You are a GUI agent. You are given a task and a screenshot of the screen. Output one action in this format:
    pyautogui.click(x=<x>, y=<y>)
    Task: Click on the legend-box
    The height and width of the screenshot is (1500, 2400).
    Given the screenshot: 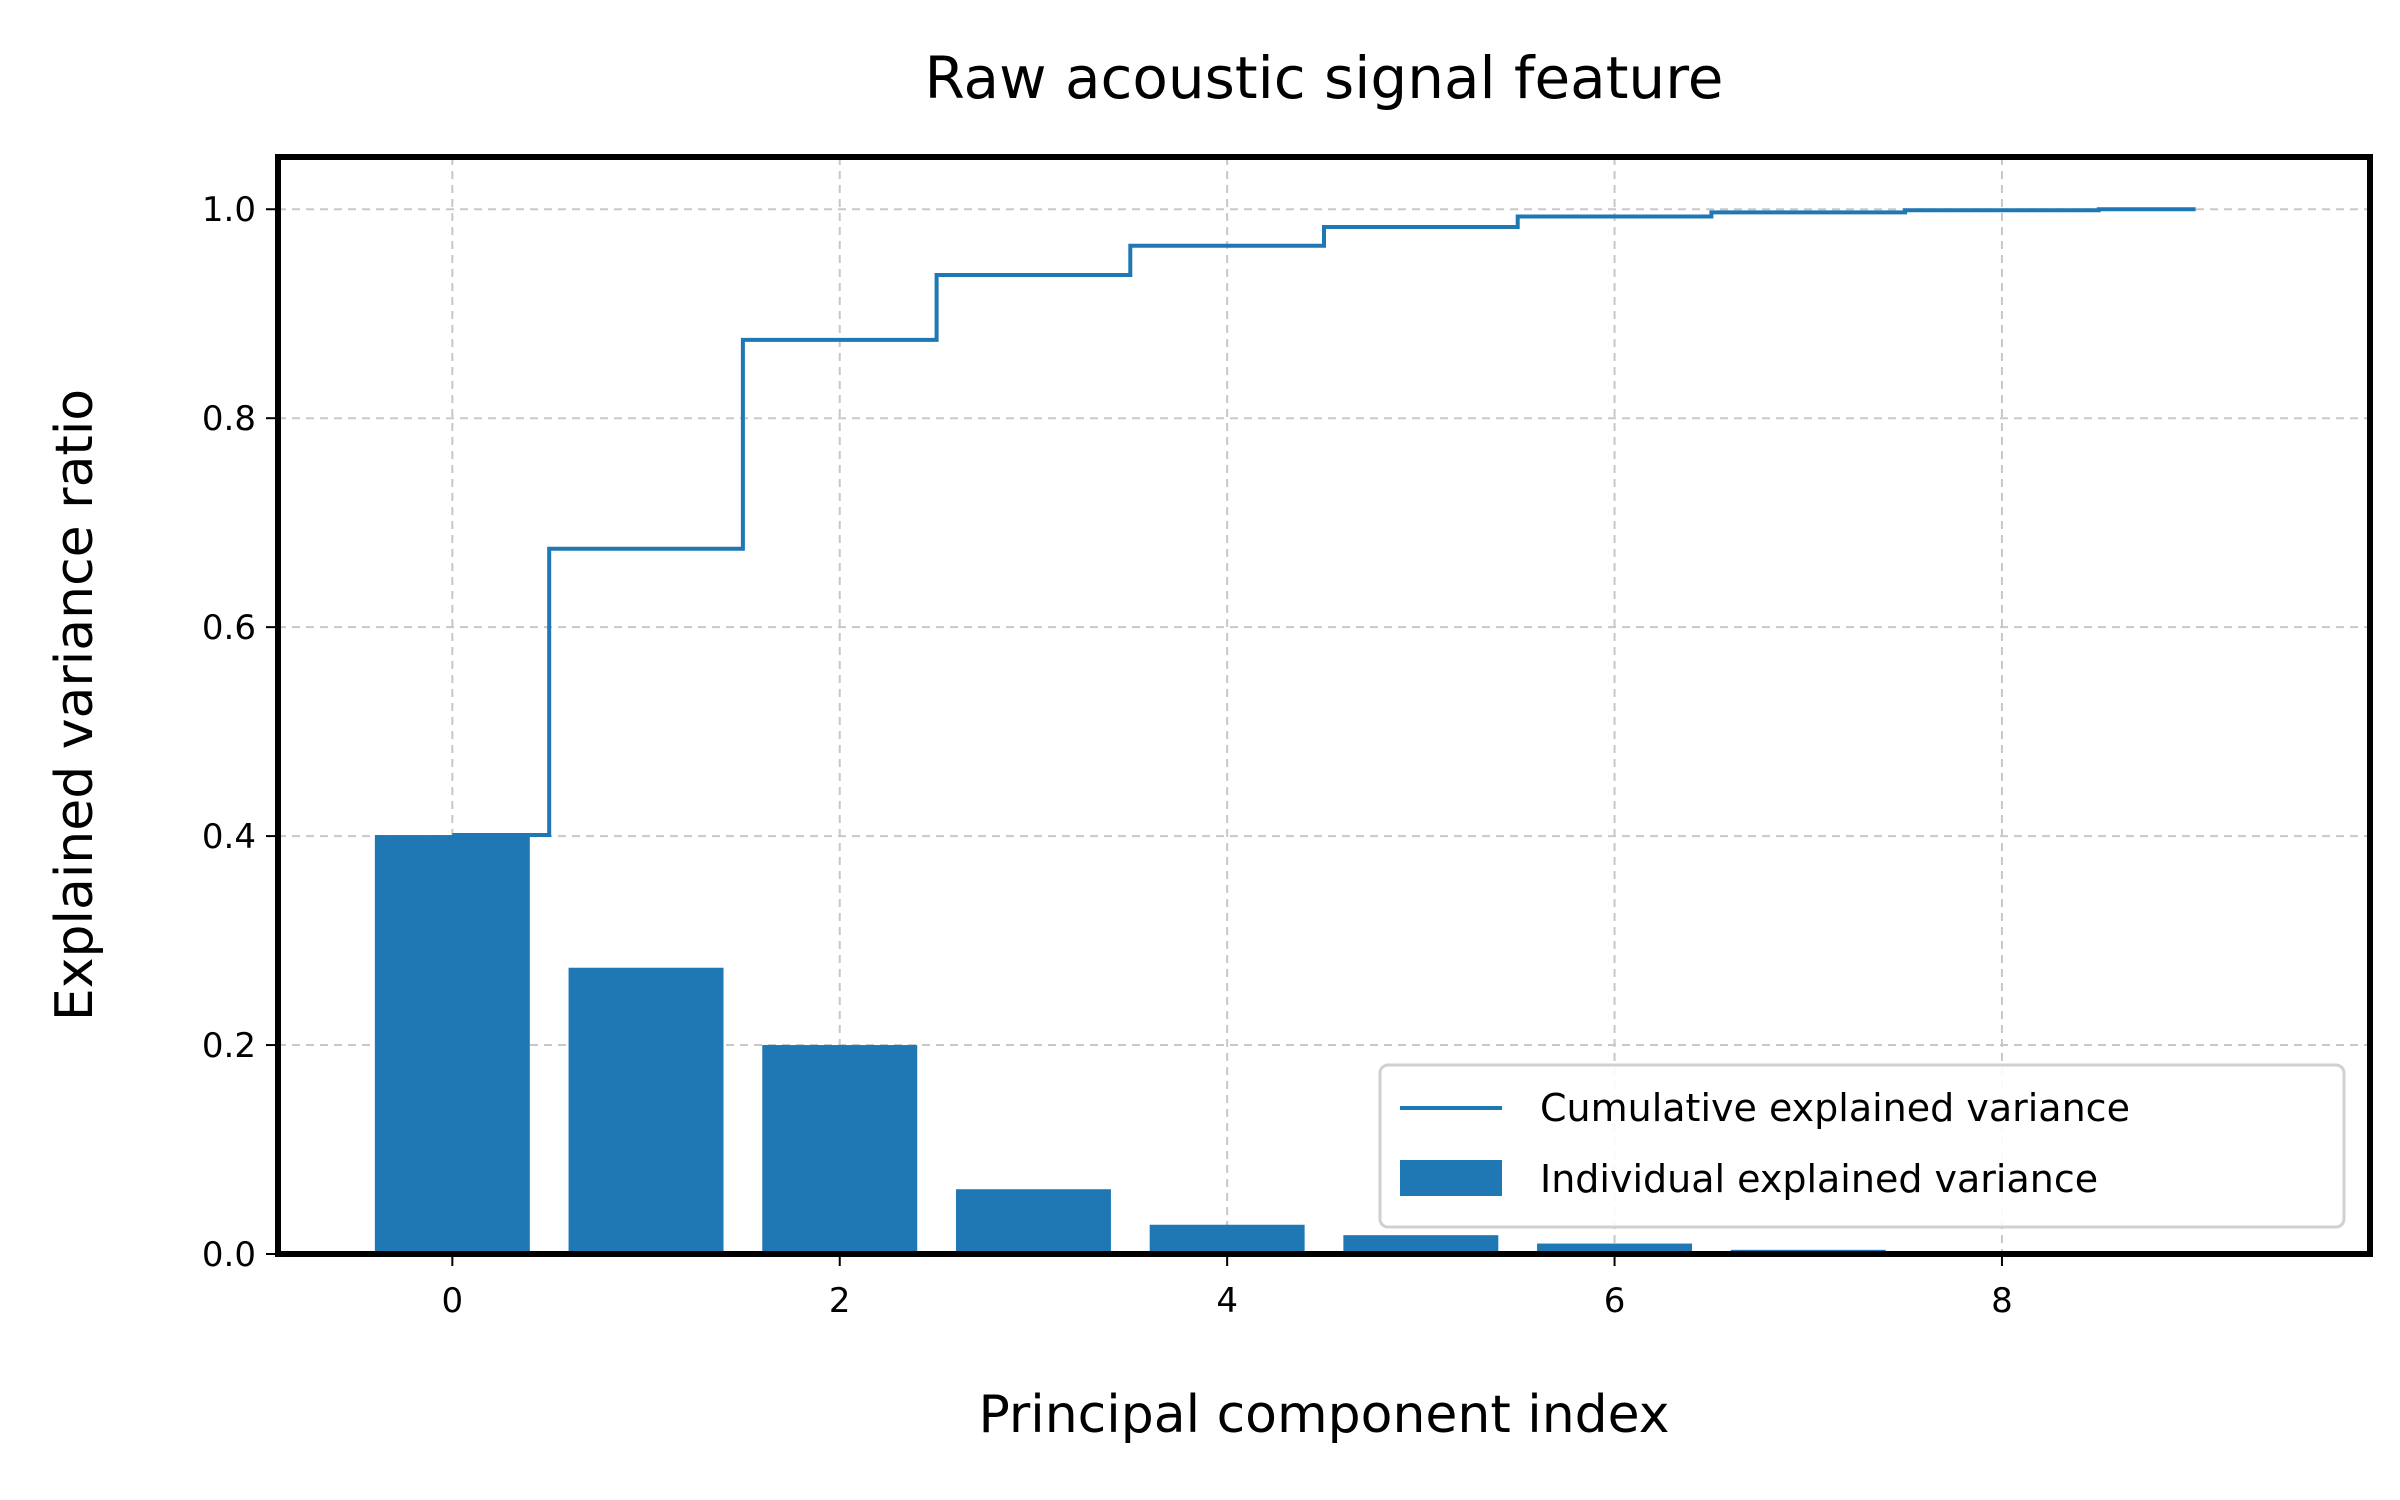 What is the action you would take?
    pyautogui.click(x=1862, y=1146)
    